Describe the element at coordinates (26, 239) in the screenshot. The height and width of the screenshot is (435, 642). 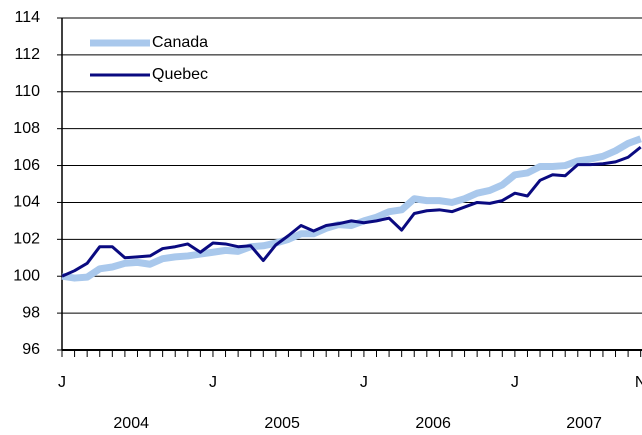
I see `y-tick-label: 102` at that location.